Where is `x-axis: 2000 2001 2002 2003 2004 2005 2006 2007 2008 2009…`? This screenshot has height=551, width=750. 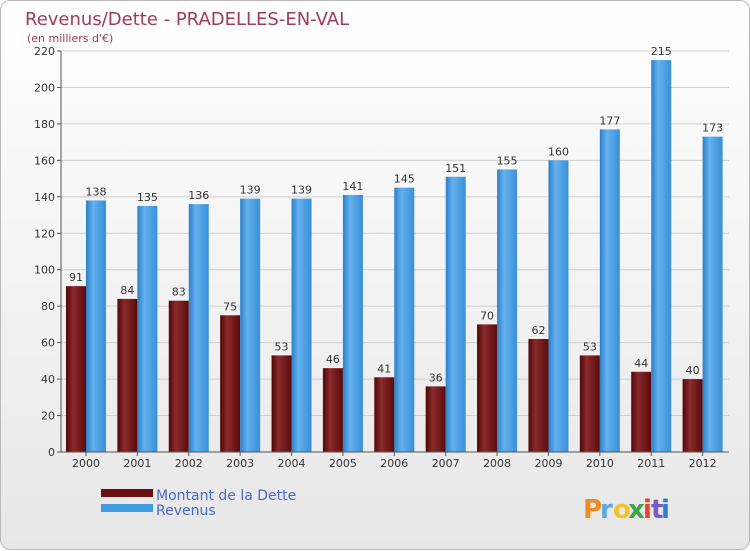 x-axis: 2000 2001 2002 2003 2004 2005 2006 2007 2008 2009… is located at coordinates (395, 460).